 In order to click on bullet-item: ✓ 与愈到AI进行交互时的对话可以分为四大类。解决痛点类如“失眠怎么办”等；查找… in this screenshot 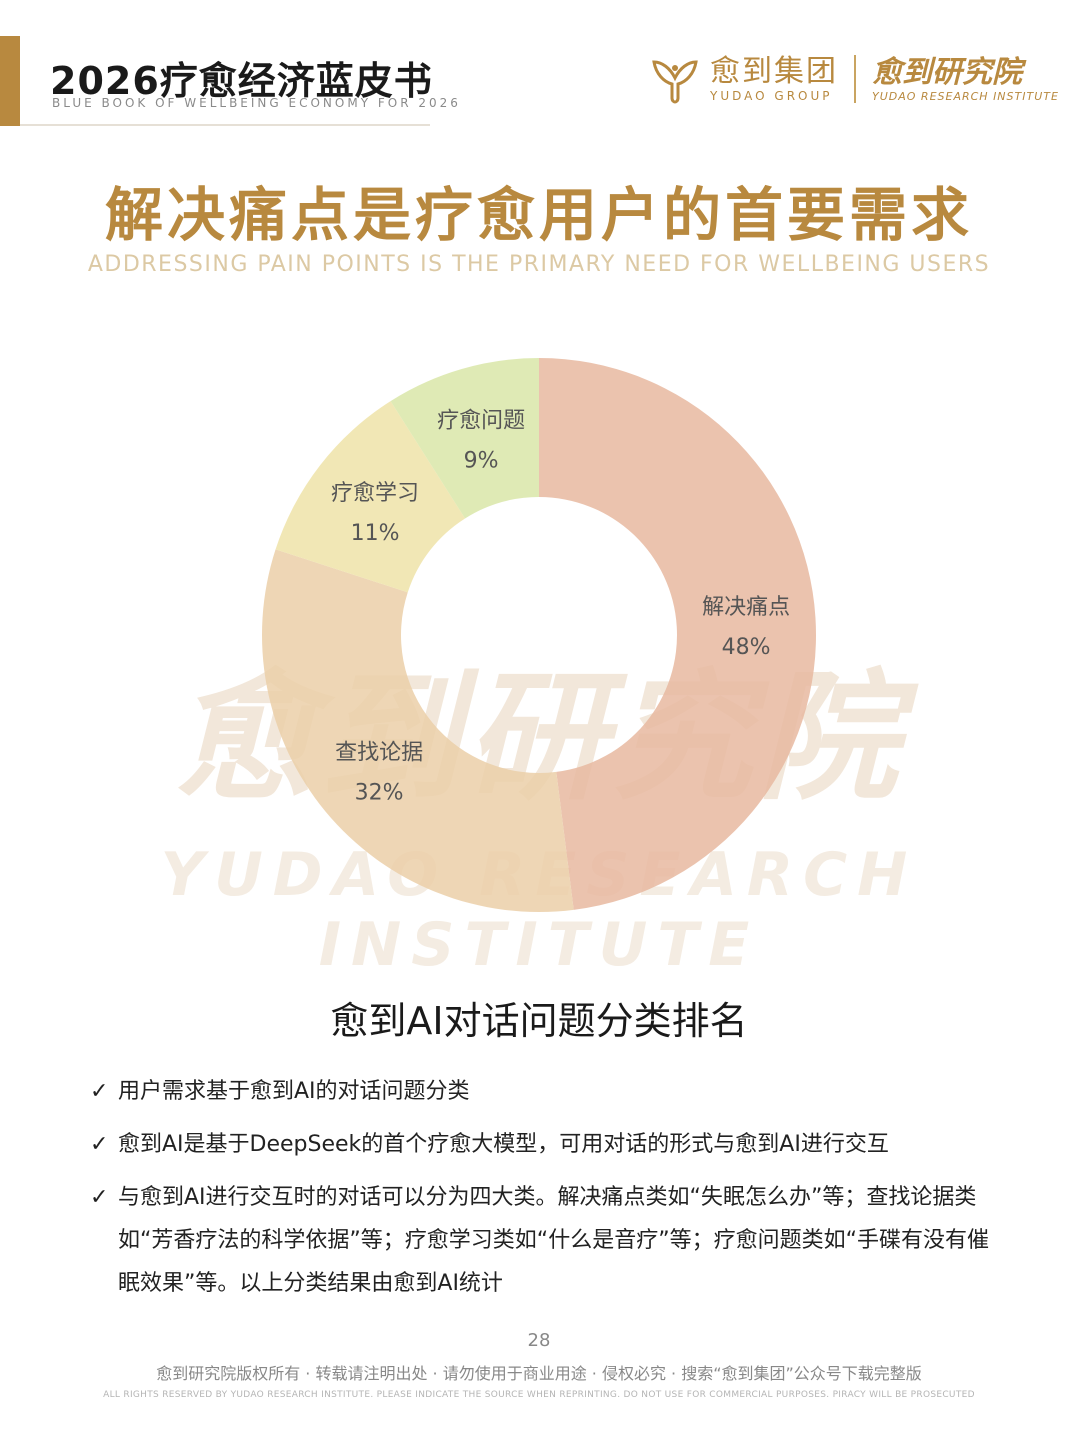, I will do `click(540, 1240)`.